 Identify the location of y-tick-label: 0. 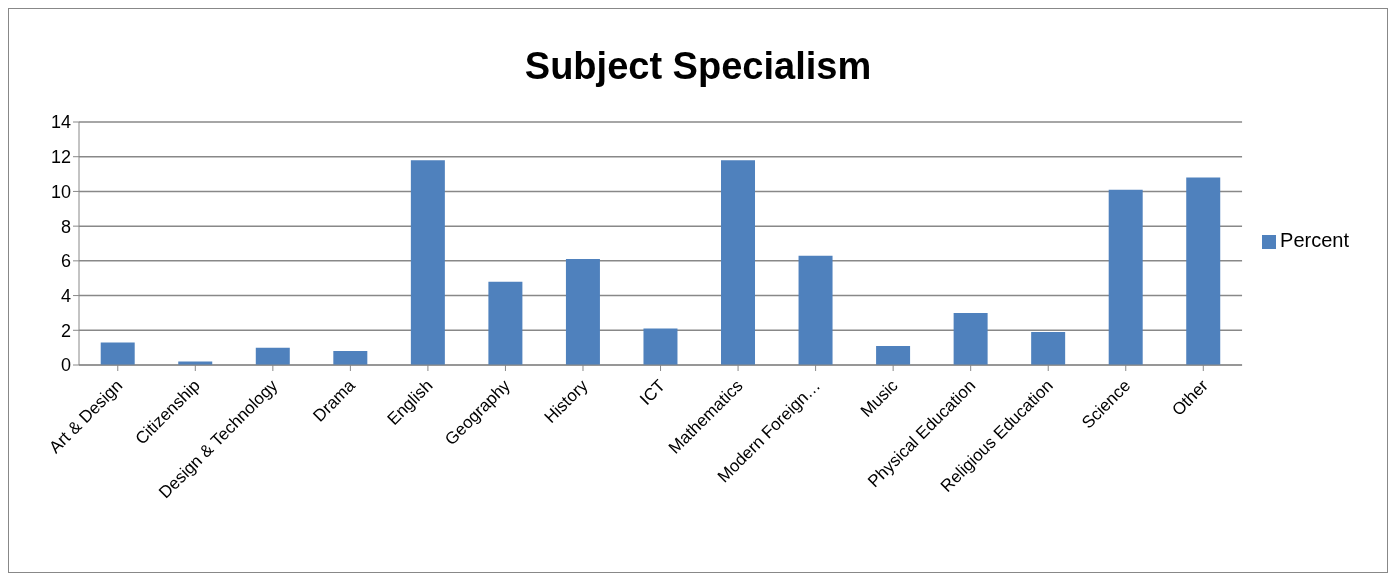
(65, 365).